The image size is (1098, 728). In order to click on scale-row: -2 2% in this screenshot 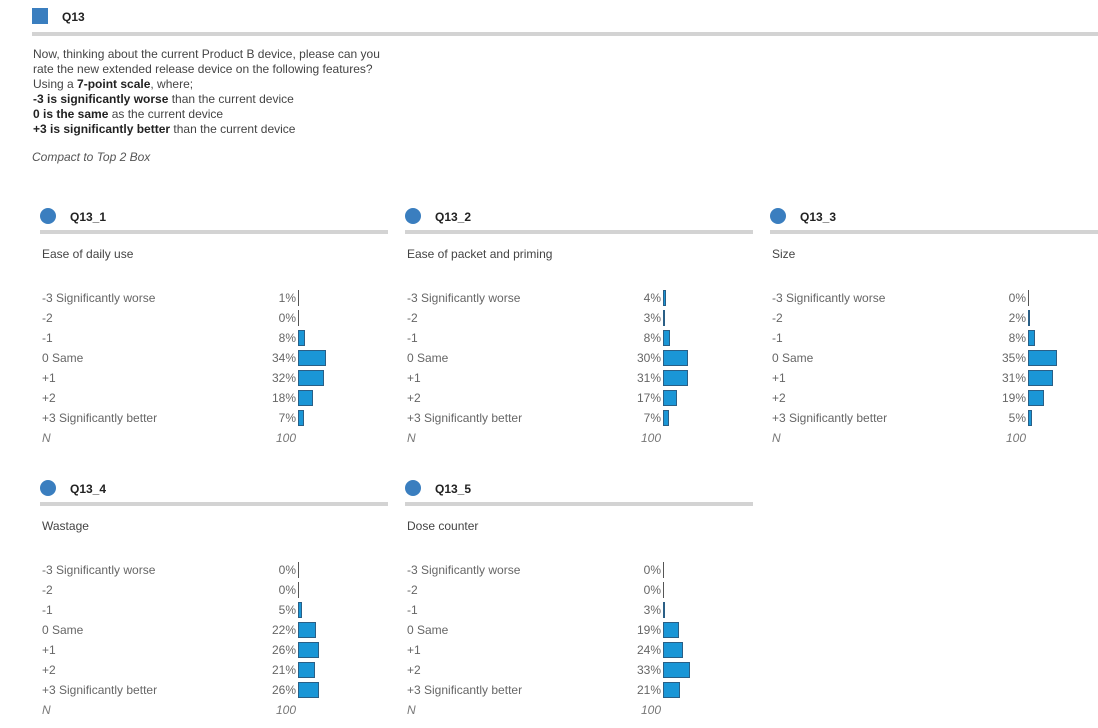, I will do `click(935, 318)`.